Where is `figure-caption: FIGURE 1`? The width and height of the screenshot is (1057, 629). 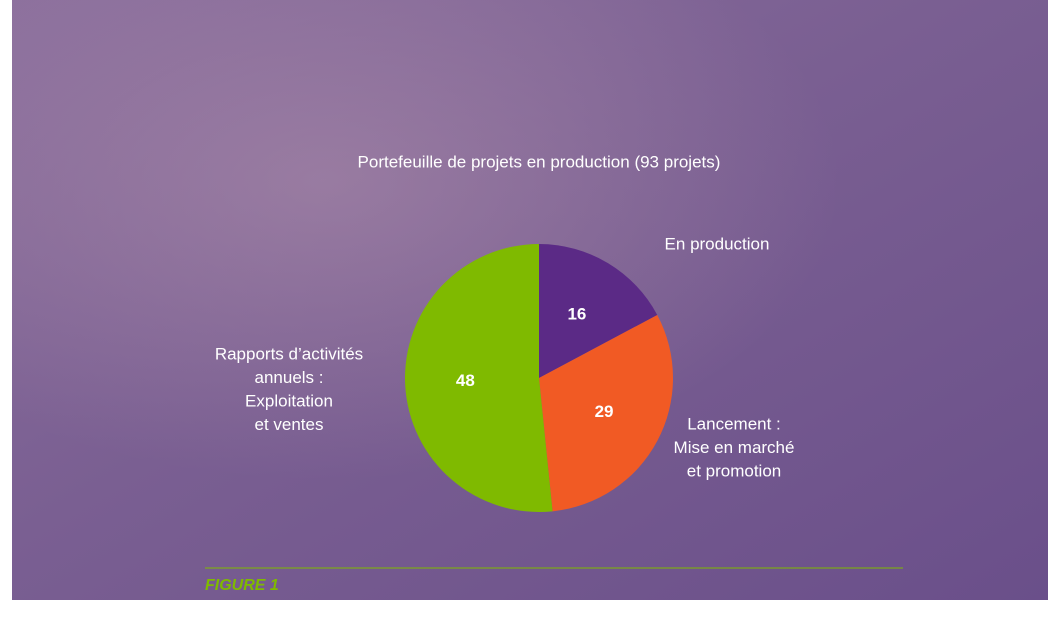 figure-caption: FIGURE 1 is located at coordinates (242, 585).